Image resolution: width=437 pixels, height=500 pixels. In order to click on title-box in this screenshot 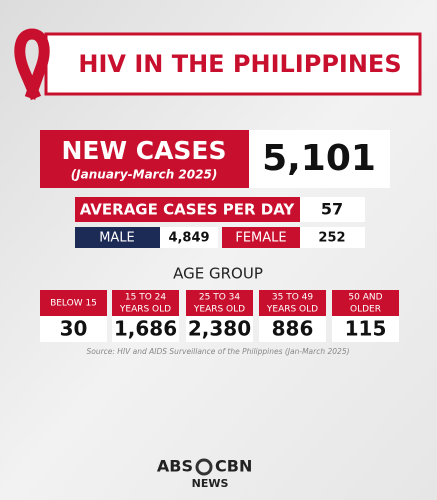, I will do `click(233, 64)`.